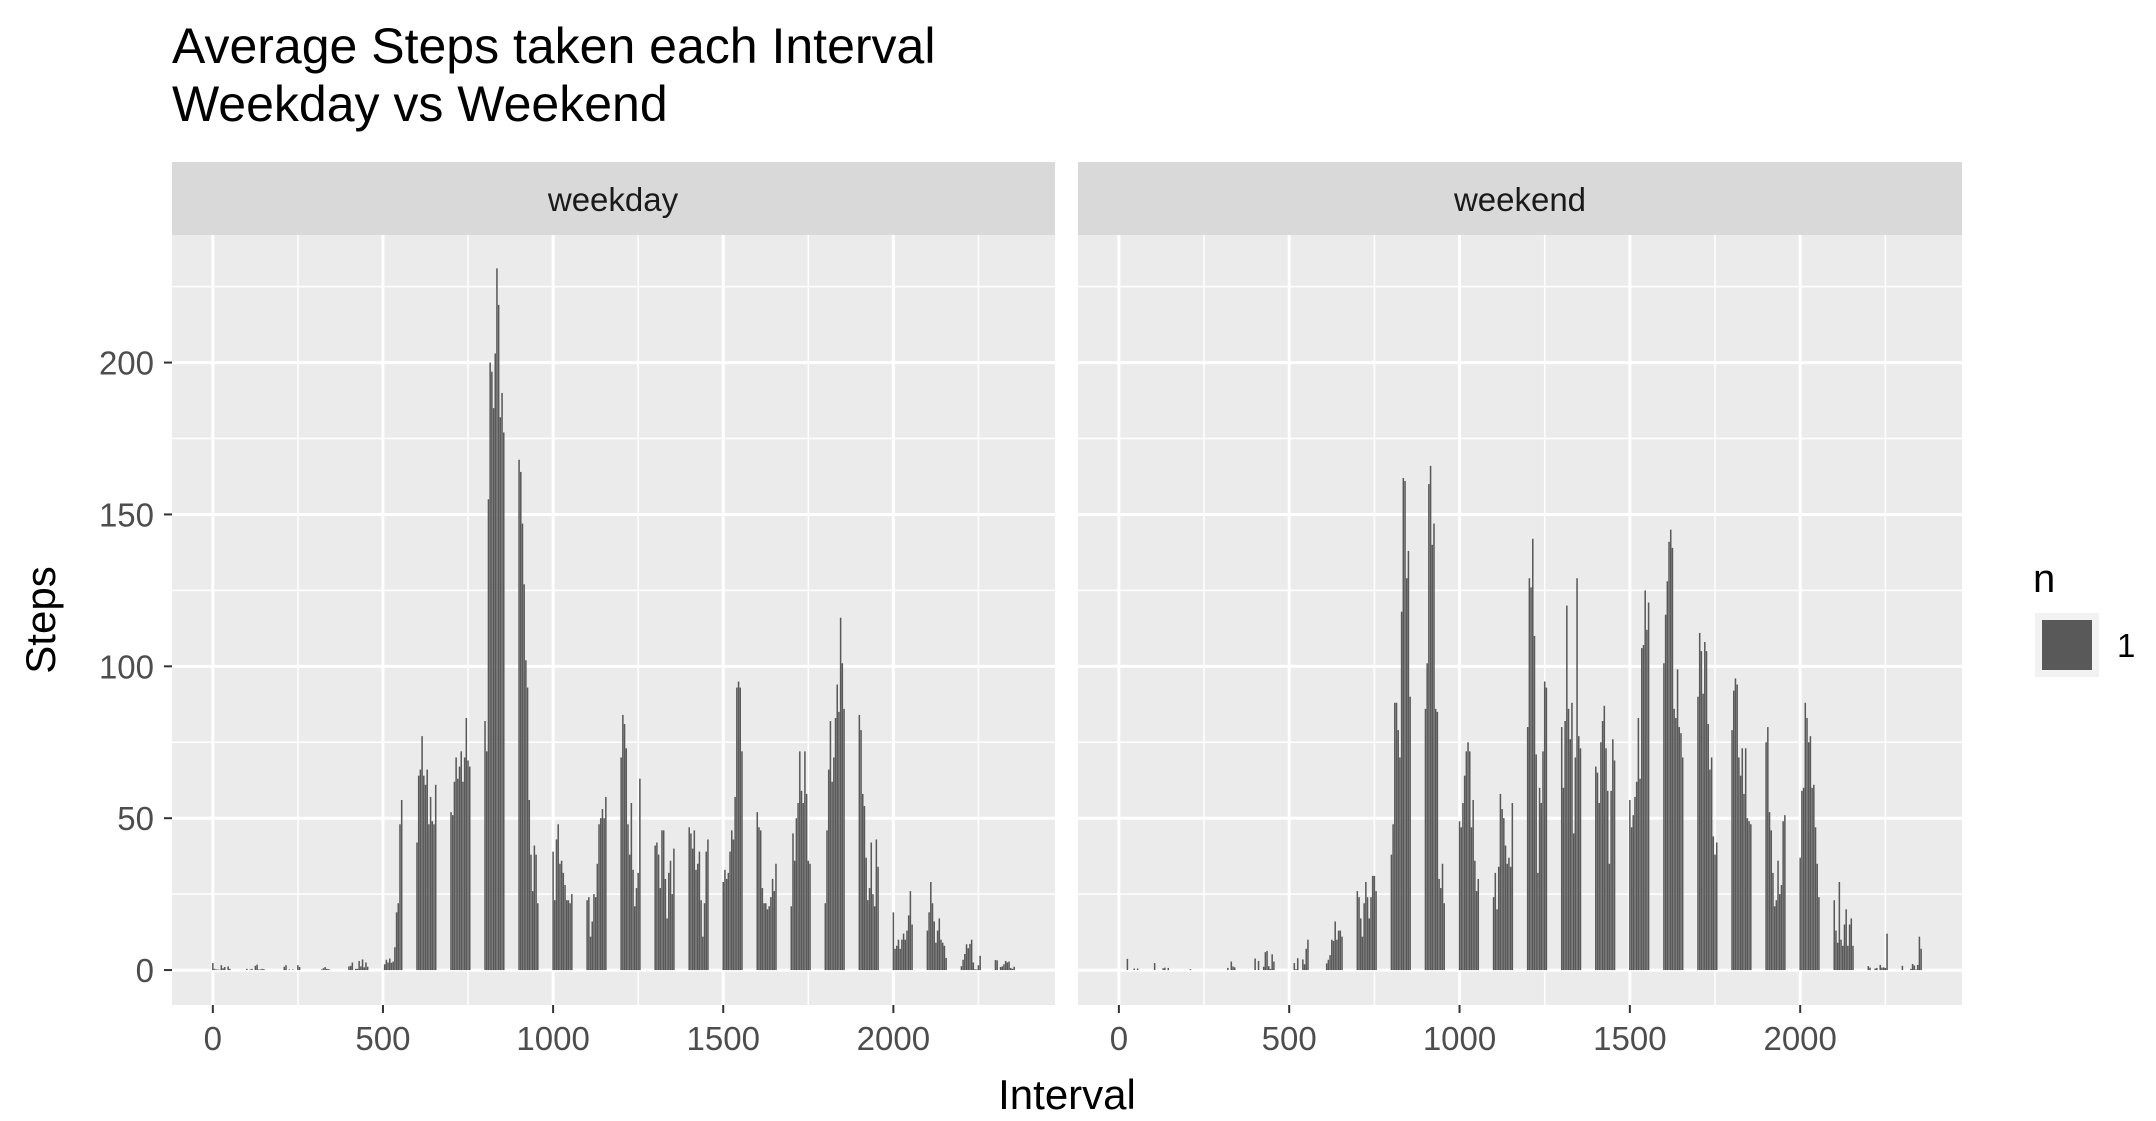 This screenshot has width=2156, height=1121. Describe the element at coordinates (1459, 1038) in the screenshot. I see `x-tick-label: 1000` at that location.